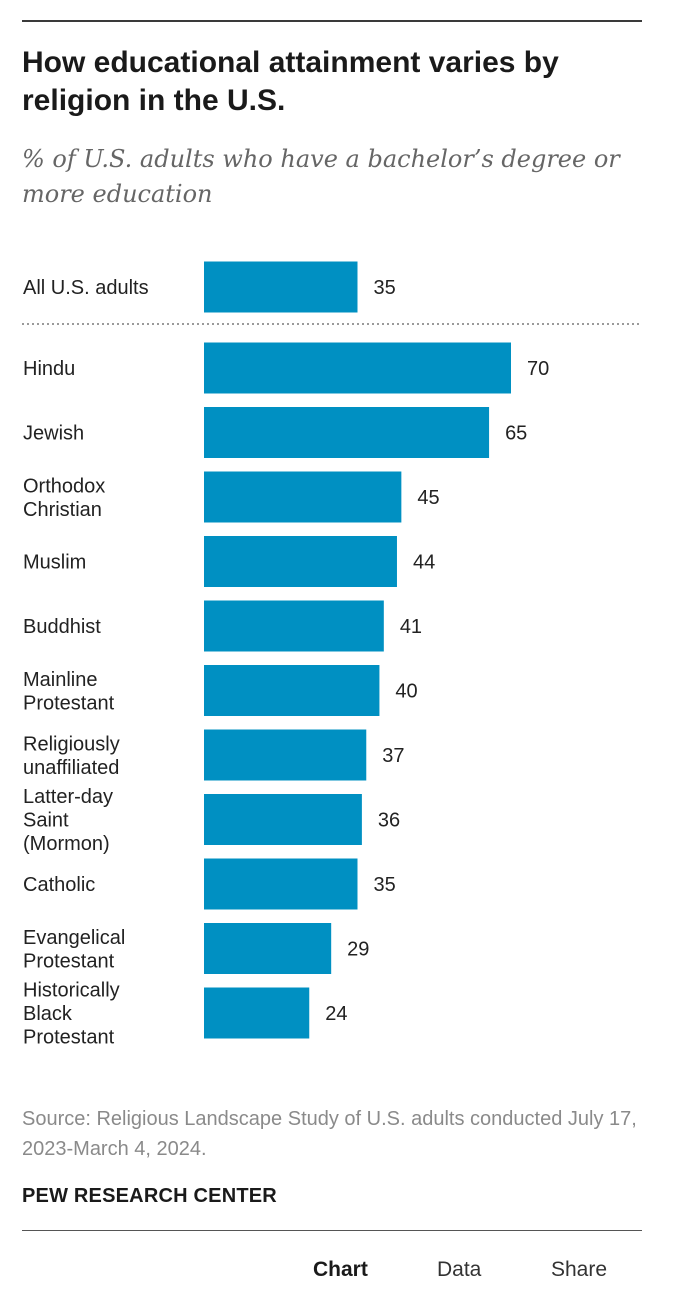  Describe the element at coordinates (459, 1270) in the screenshot. I see `tab-data: Data` at that location.